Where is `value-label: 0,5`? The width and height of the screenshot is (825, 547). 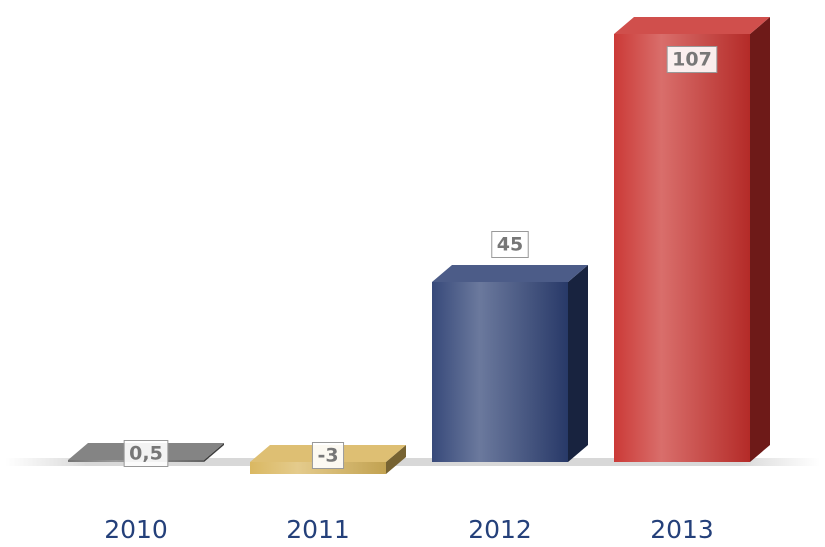 value-label: 0,5 is located at coordinates (146, 453).